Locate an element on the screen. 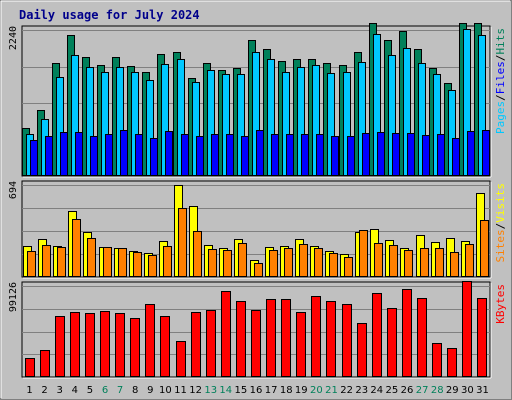  legend-hits-files-pages: Pages/Files/Hits is located at coordinates (500, 81).